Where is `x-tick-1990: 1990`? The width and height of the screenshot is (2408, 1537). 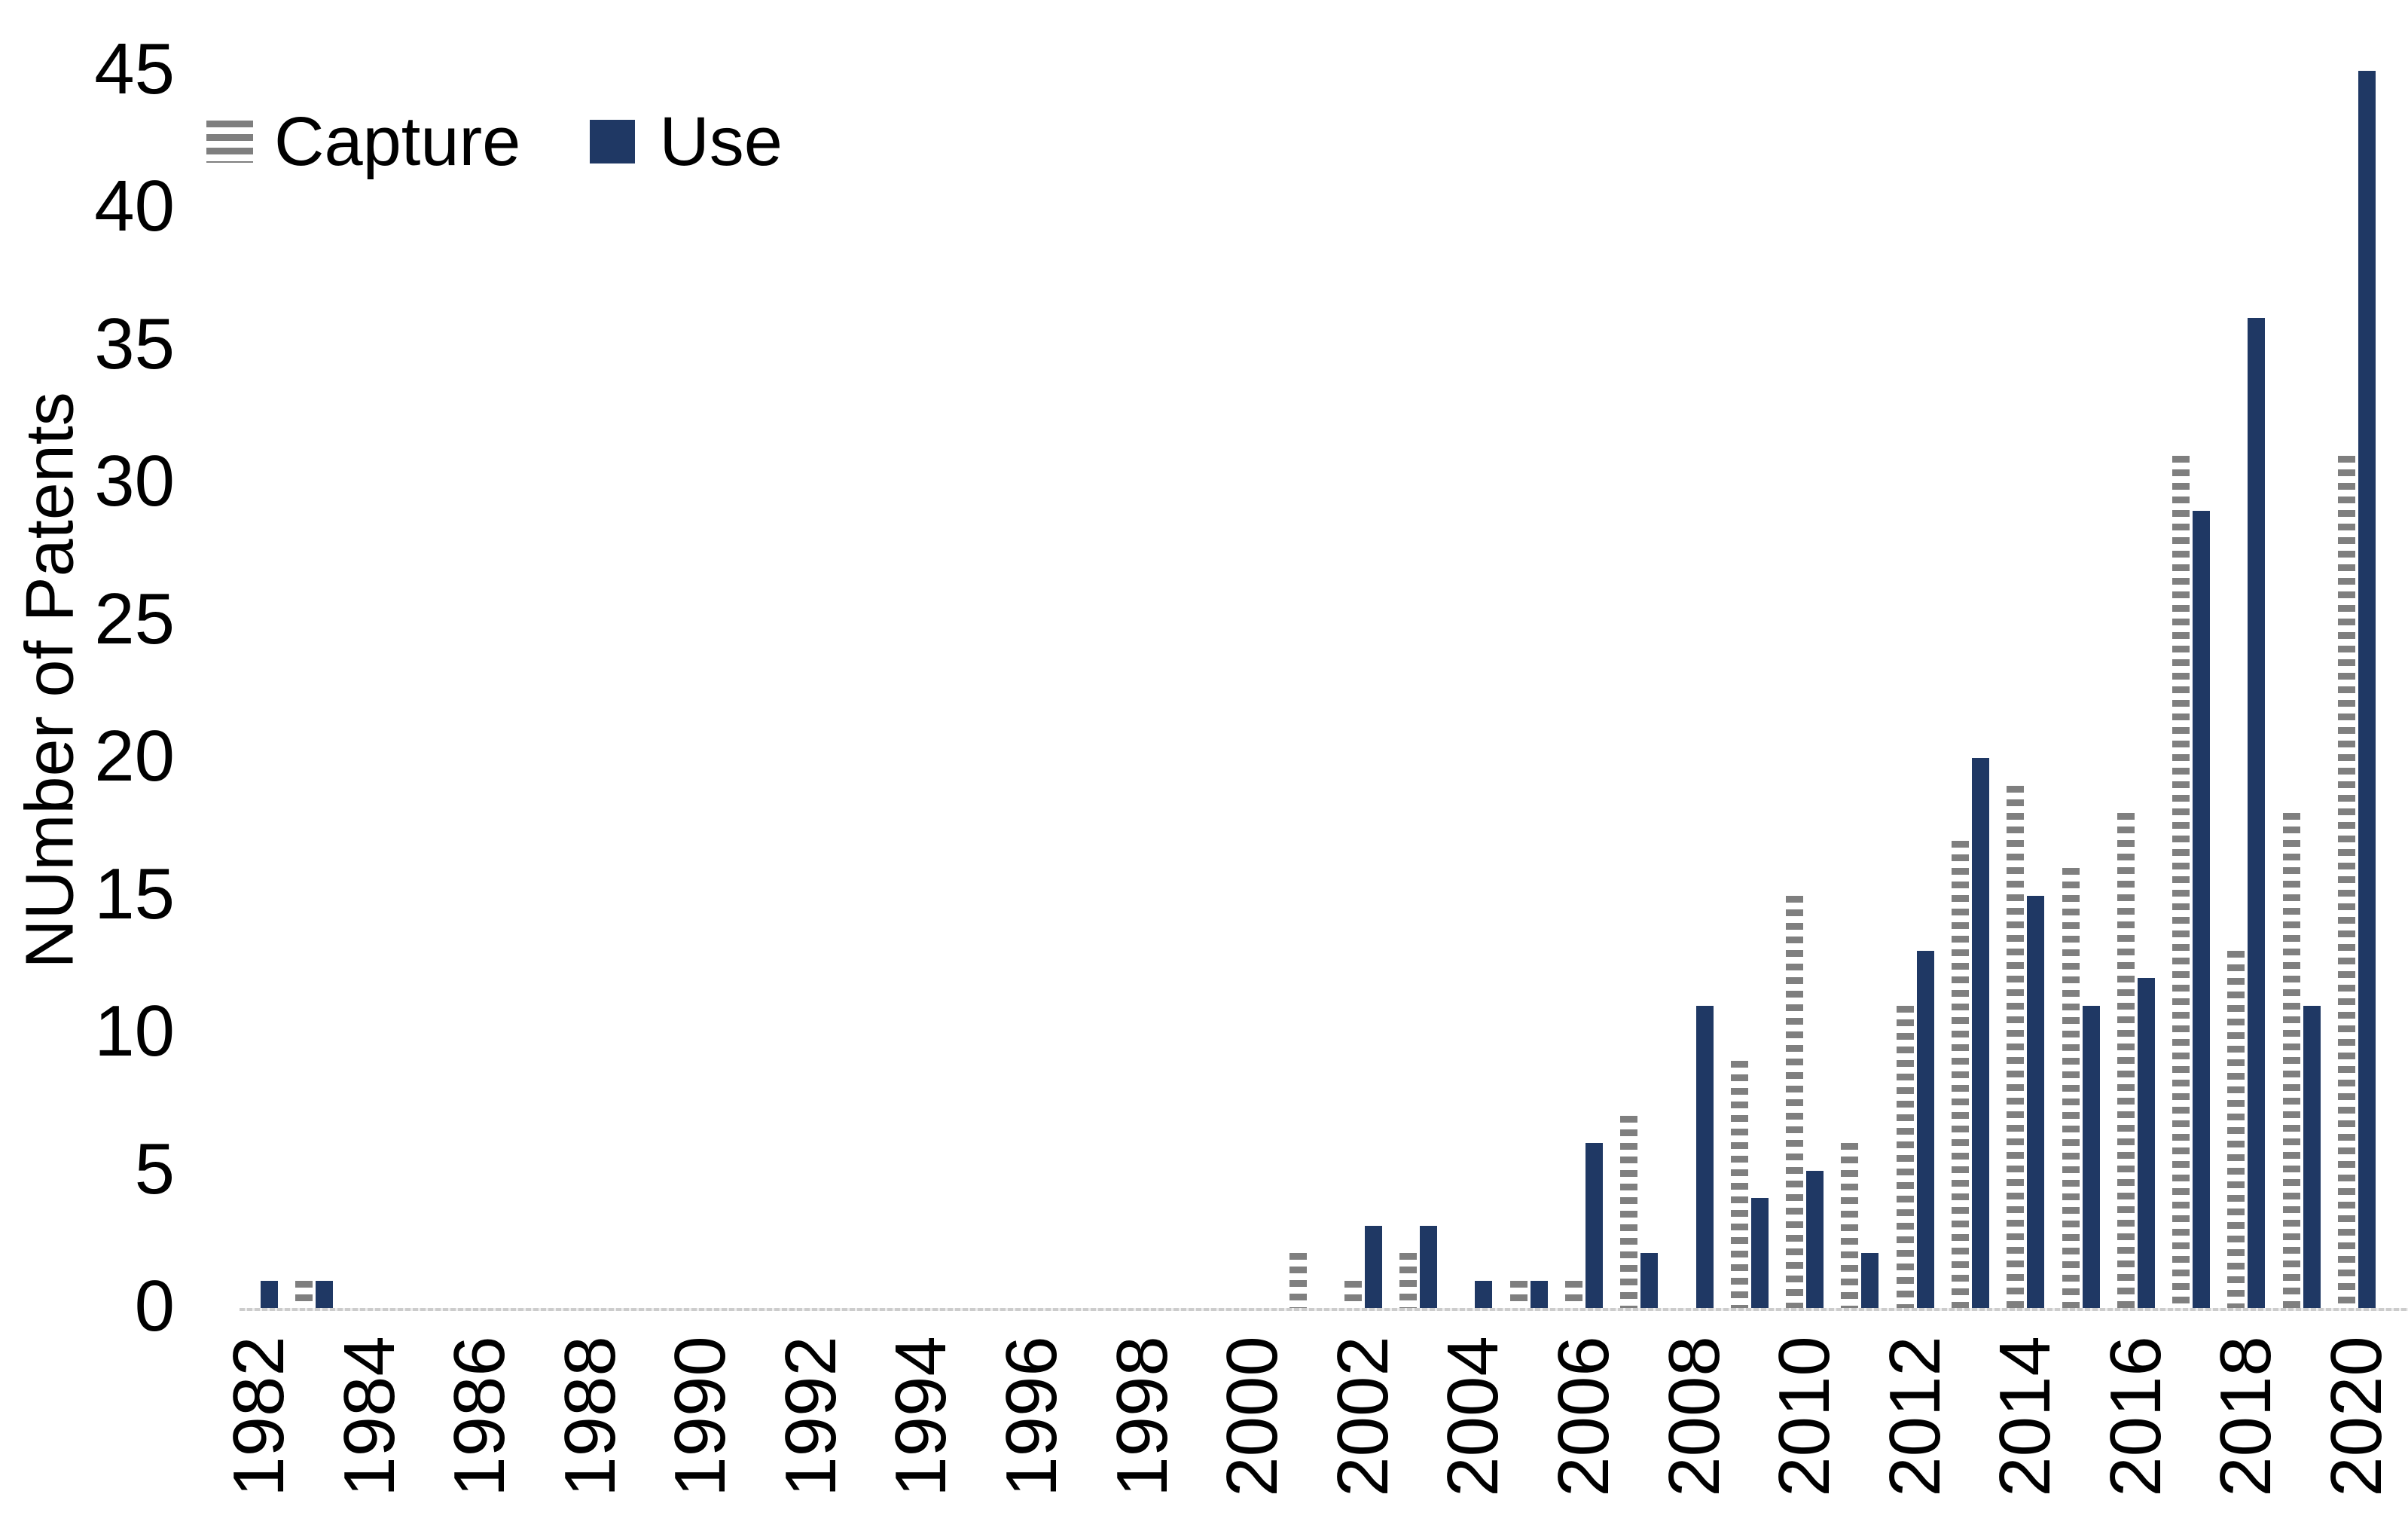
x-tick-1990: 1990 is located at coordinates (700, 1416).